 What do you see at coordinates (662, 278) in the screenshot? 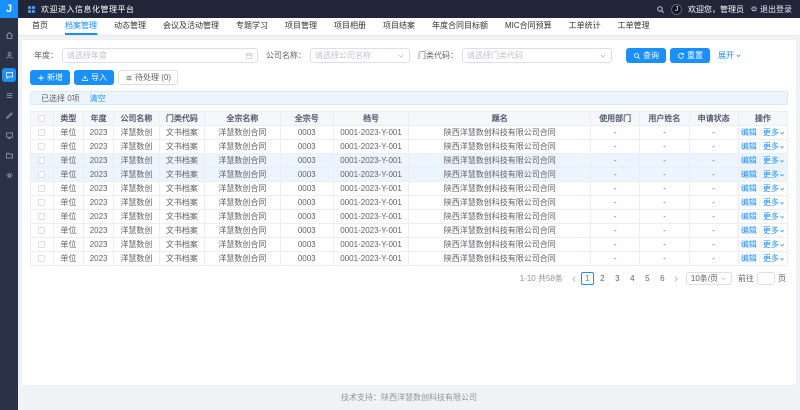
I see `page-number-6: 6` at bounding box center [662, 278].